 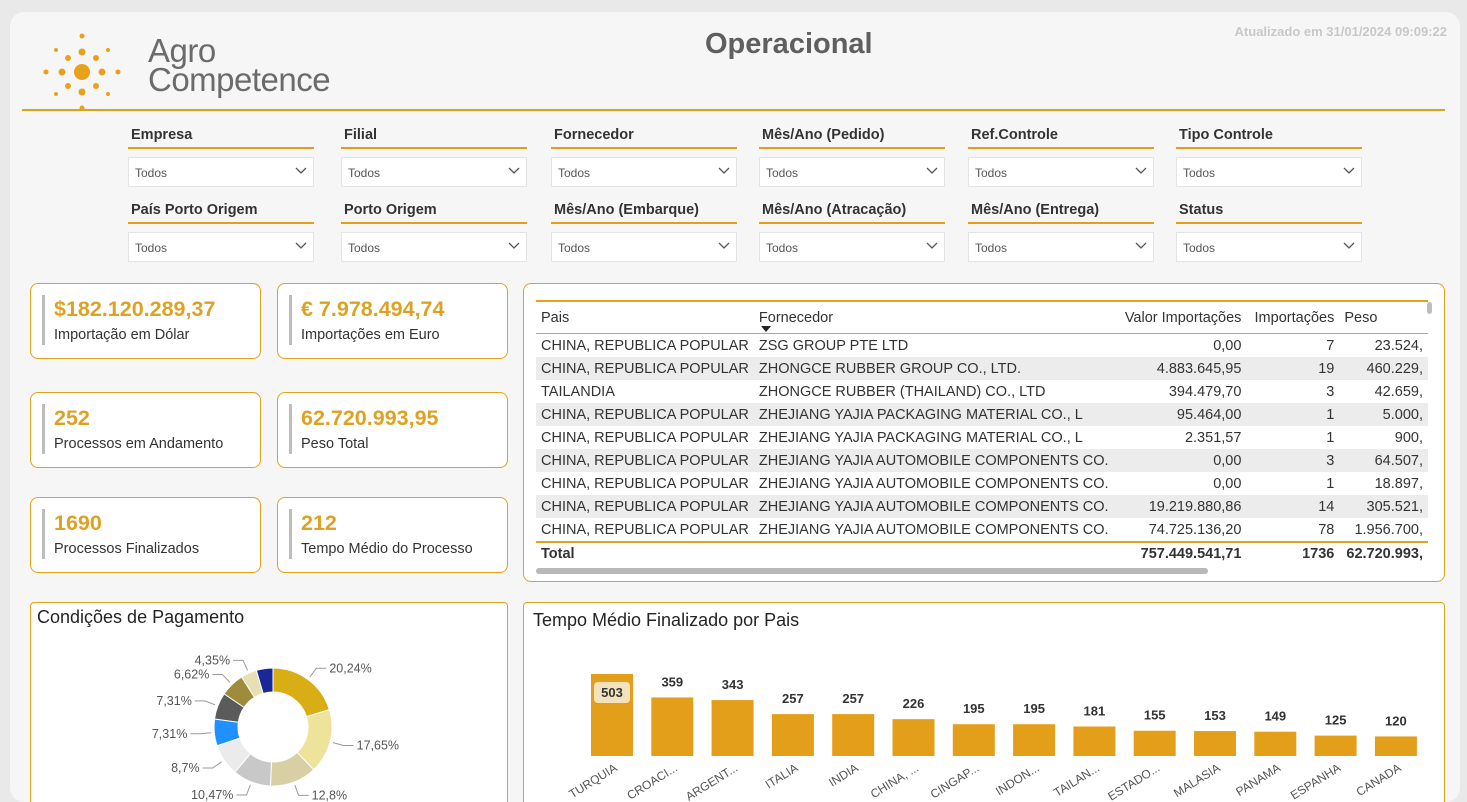 What do you see at coordinates (1293, 506) in the screenshot?
I see `cell-importacoes: 14` at bounding box center [1293, 506].